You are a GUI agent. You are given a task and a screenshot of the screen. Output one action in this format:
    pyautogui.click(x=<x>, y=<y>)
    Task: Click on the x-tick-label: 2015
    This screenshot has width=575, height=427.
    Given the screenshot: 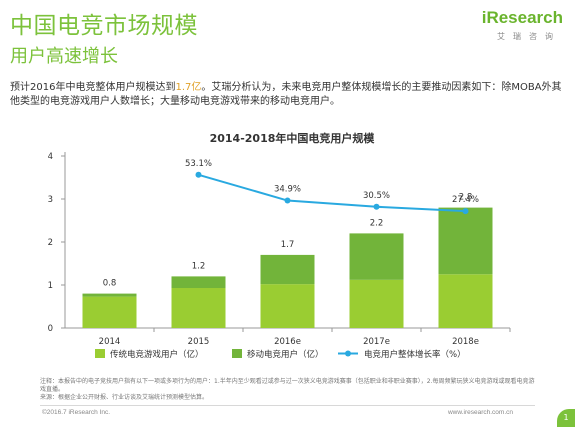 What is the action you would take?
    pyautogui.click(x=199, y=342)
    